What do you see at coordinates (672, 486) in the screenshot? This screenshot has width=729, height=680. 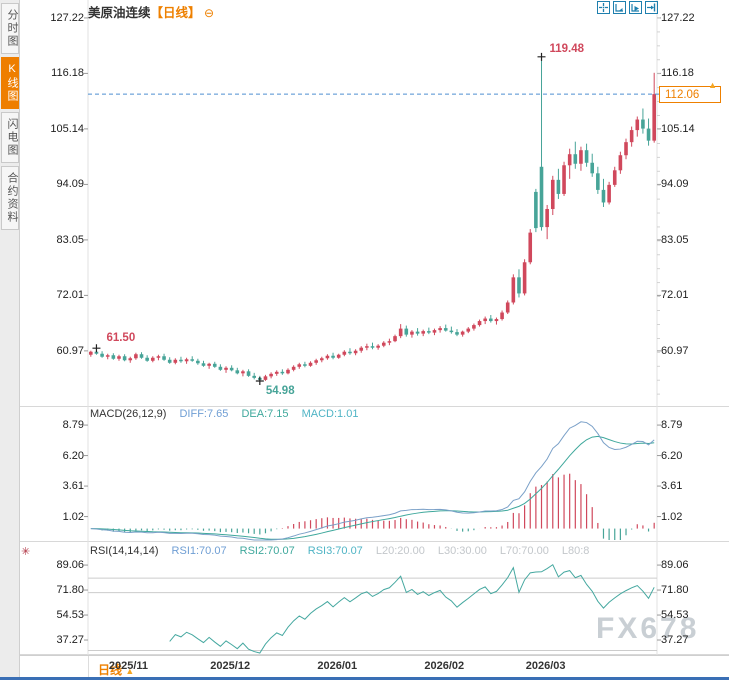 I see `macd-axis-label: 3.61` at bounding box center [672, 486].